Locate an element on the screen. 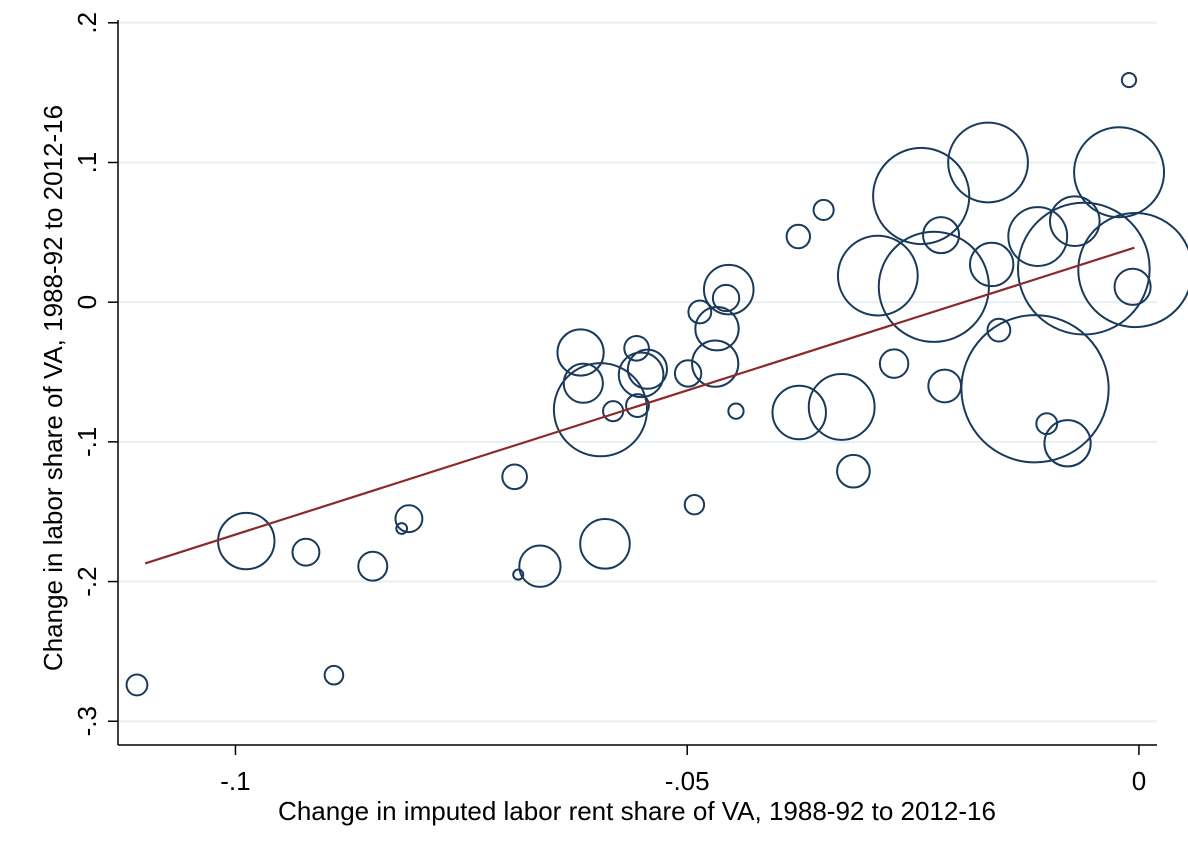  y-tick-label: -.2 is located at coordinates (87, 581).